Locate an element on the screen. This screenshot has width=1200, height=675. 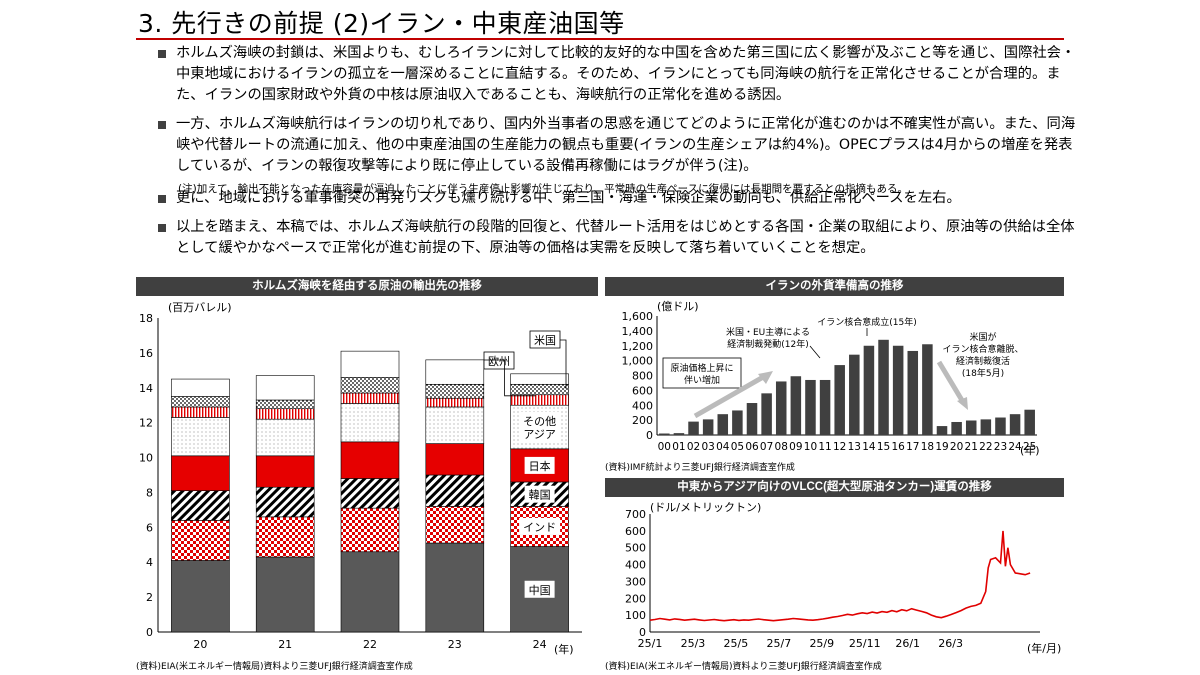
chart2-source: (資料)IMF統計より三菱UFJ銀行経済調査室作成 is located at coordinates (700, 468).